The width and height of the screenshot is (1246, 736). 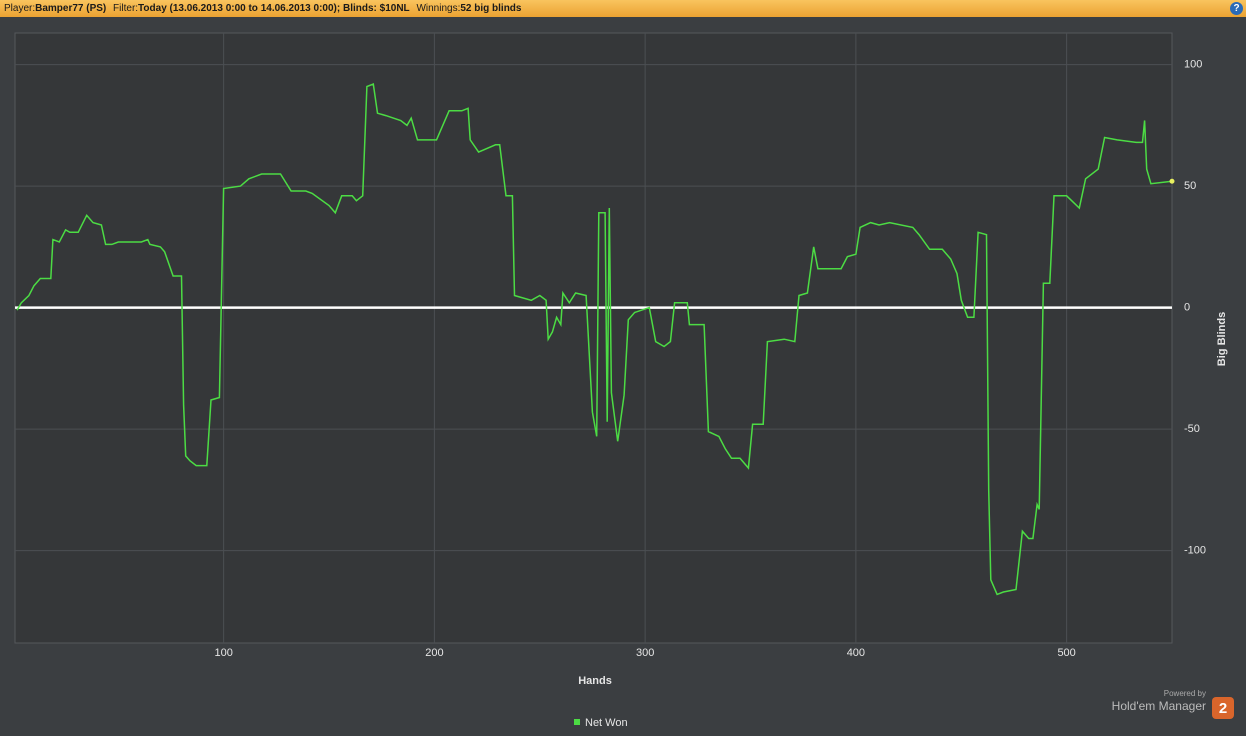 What do you see at coordinates (1193, 64) in the screenshot?
I see `y-tick-label: 100` at bounding box center [1193, 64].